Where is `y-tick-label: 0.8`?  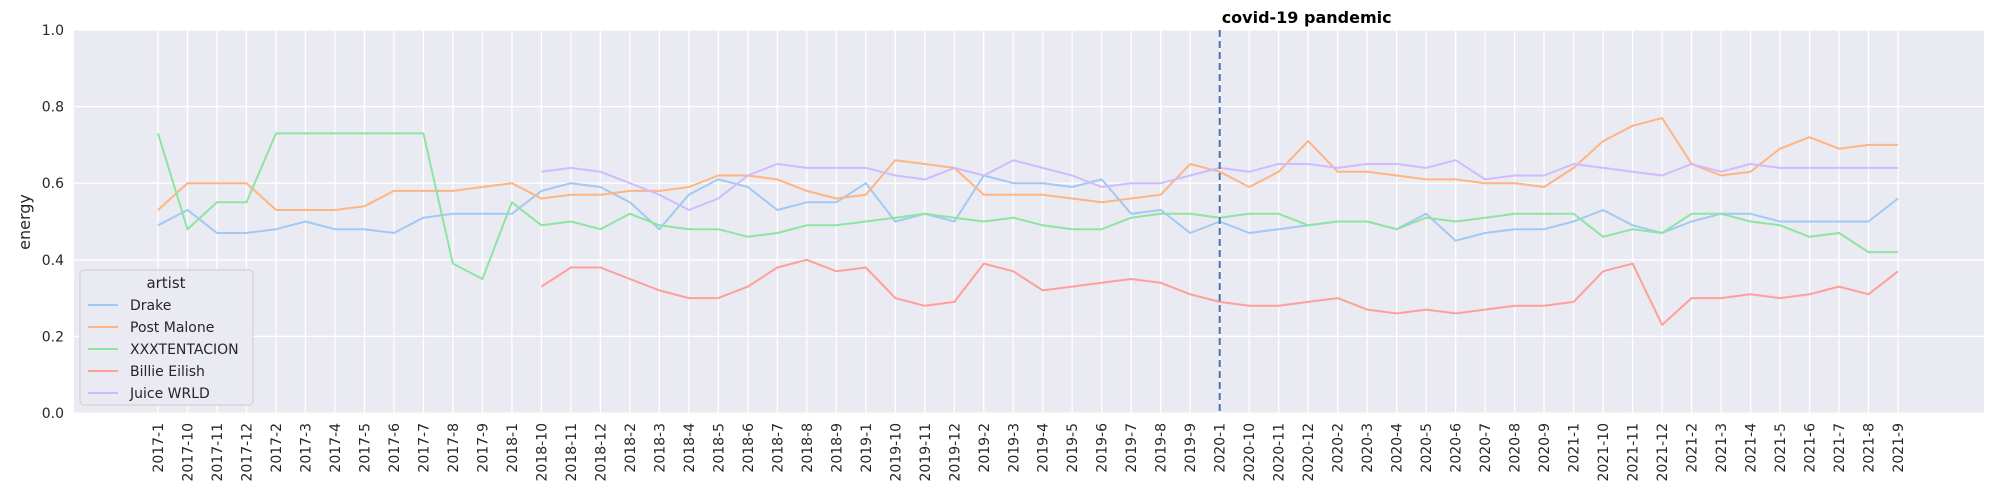 y-tick-label: 0.8 is located at coordinates (53, 108).